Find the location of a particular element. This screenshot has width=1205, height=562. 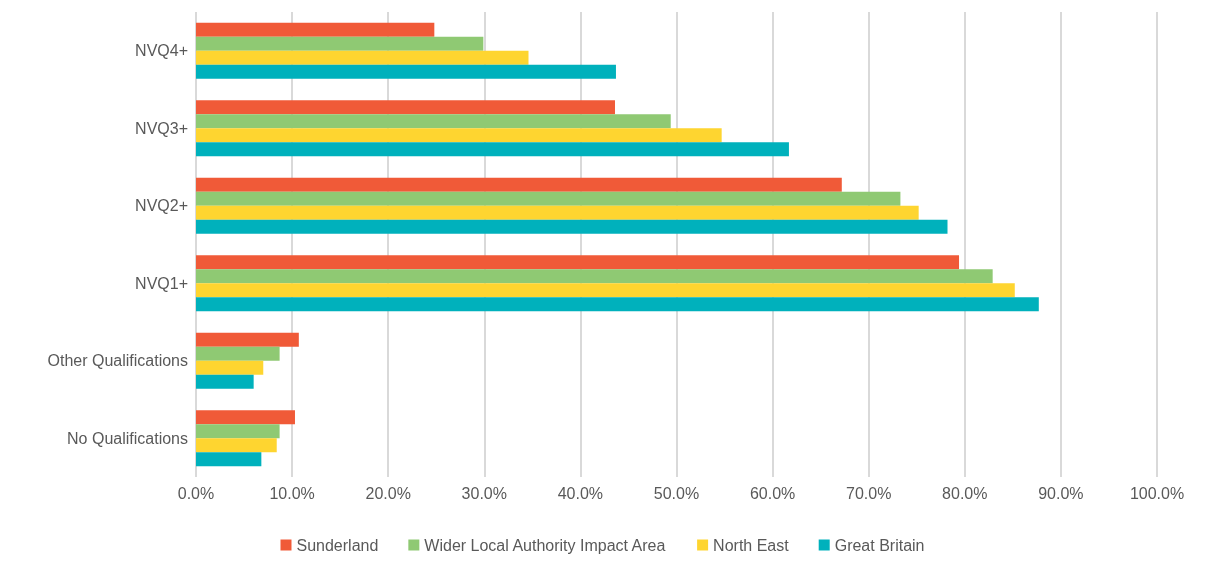

x-tick-label: 20.0% is located at coordinates (388, 493).